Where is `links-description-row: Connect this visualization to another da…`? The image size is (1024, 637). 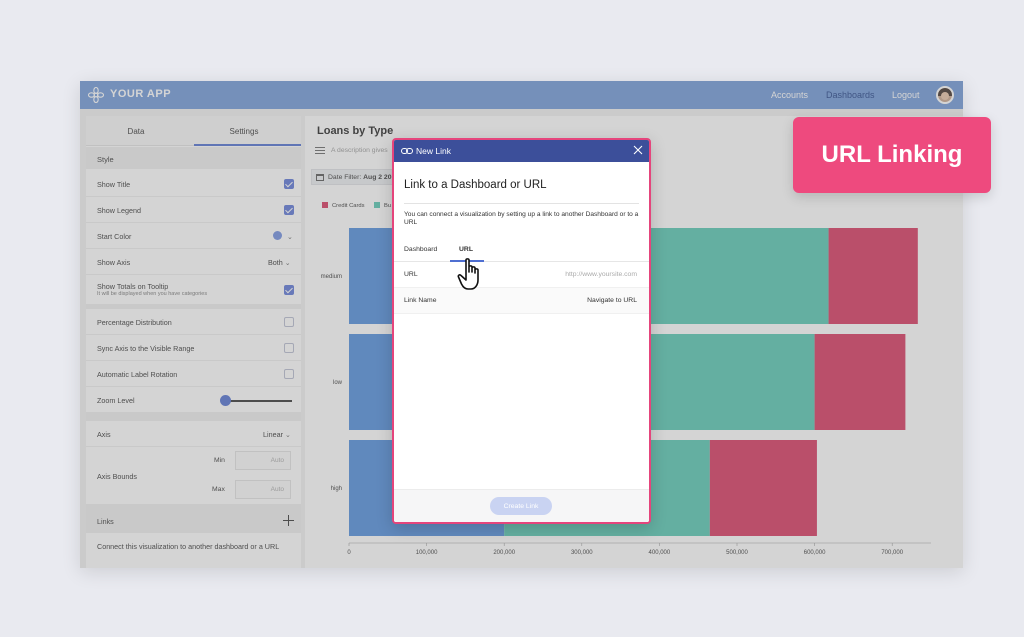
links-description-row: Connect this visualization to another da… is located at coordinates (193, 546).